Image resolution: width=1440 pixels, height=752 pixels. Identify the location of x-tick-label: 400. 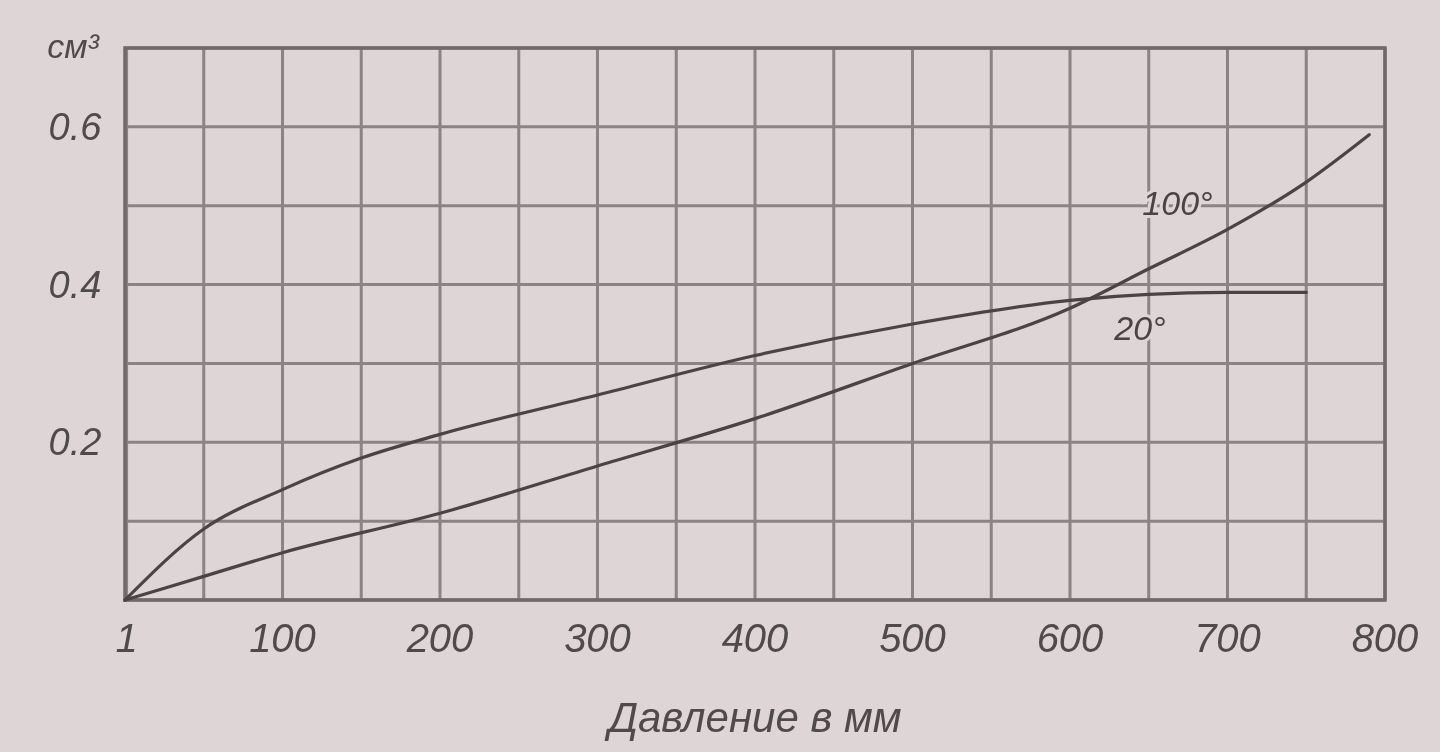
(755, 638).